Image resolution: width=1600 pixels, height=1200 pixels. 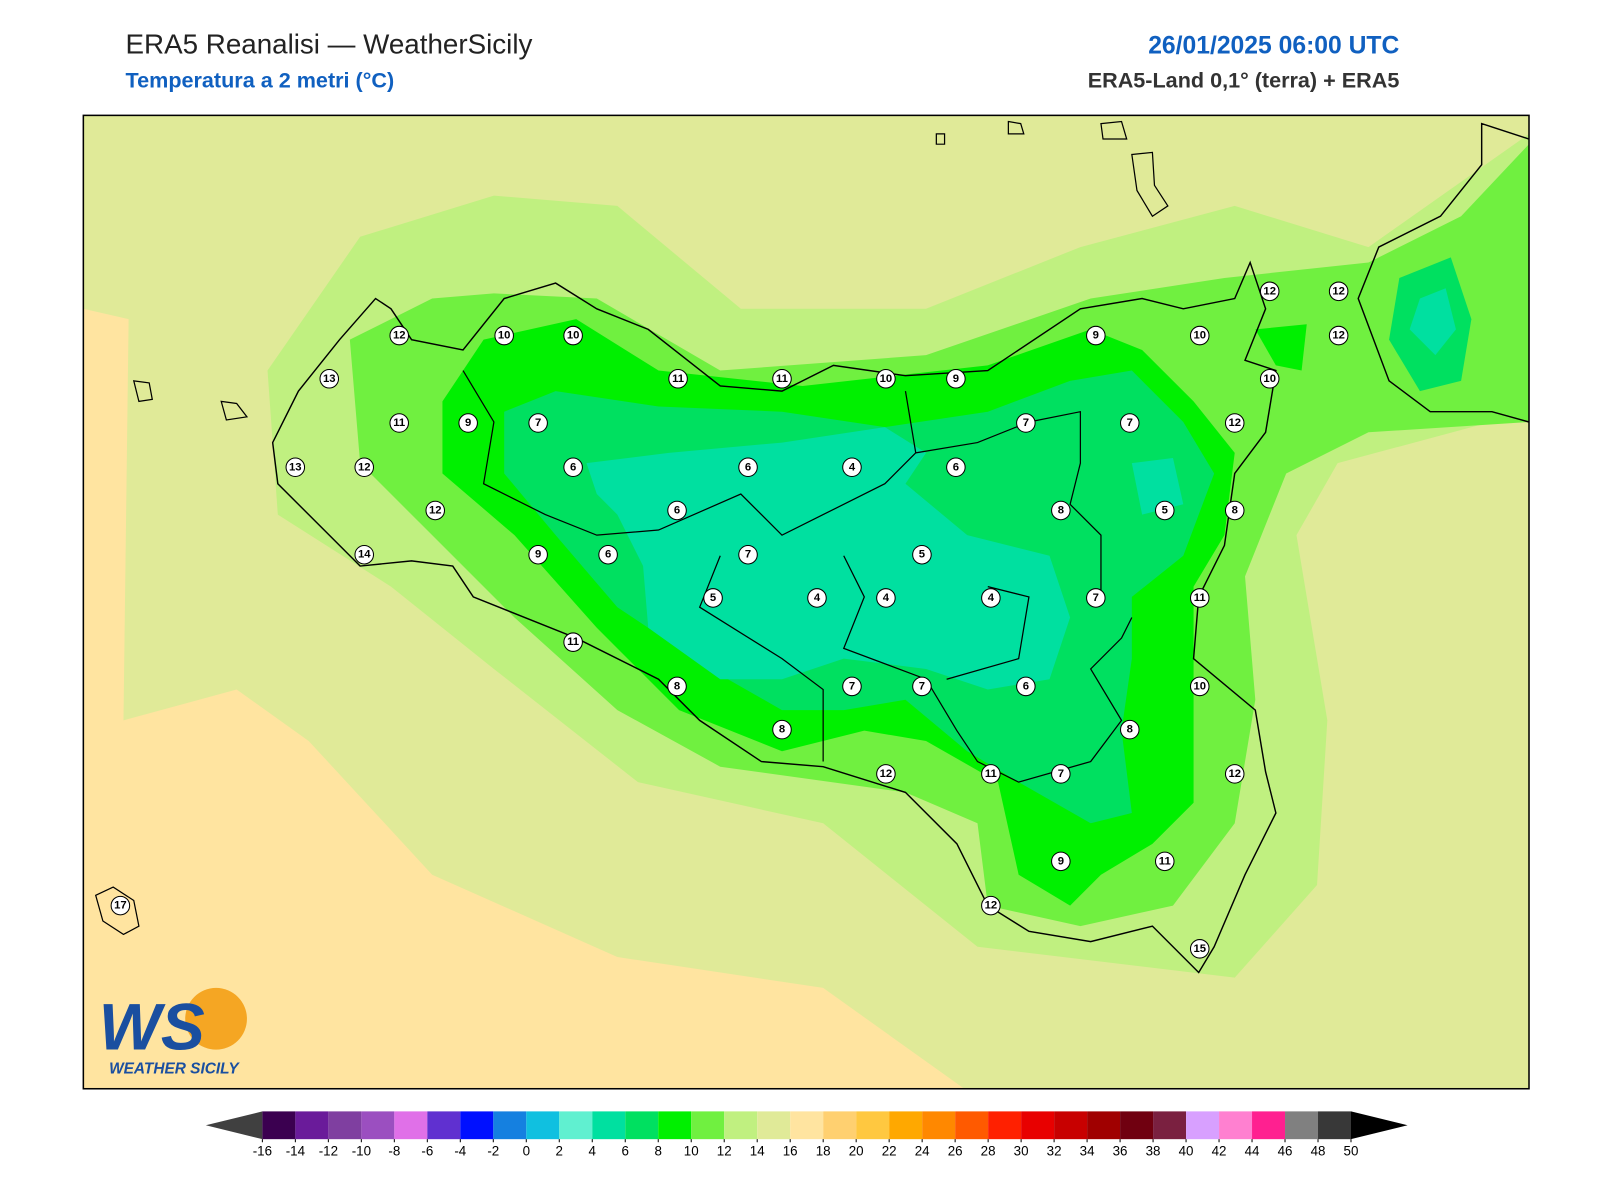 I want to click on colorbar-tick-label: 14, so click(x=757, y=1151).